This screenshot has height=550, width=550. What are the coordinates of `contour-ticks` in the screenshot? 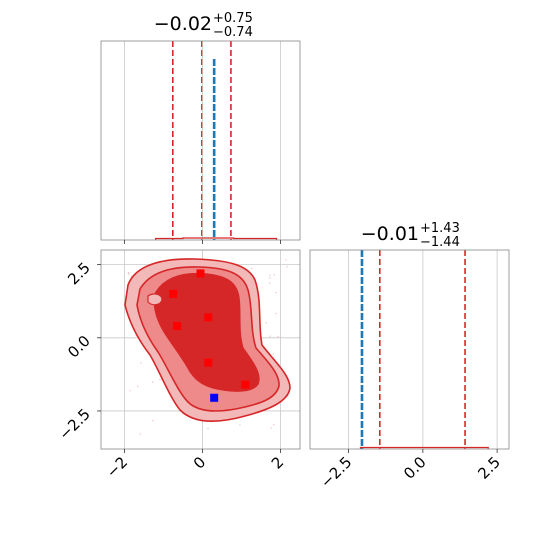 It's located at (189, 358).